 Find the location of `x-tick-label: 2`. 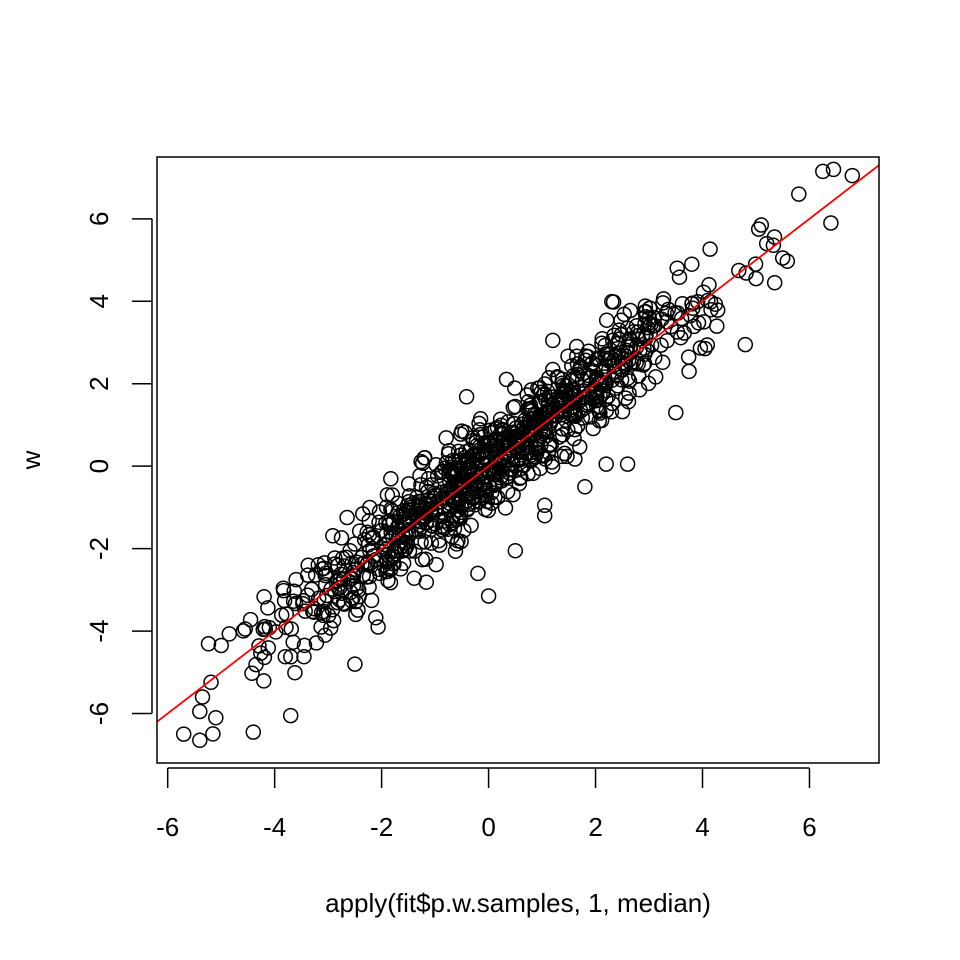

x-tick-label: 2 is located at coordinates (595, 827).